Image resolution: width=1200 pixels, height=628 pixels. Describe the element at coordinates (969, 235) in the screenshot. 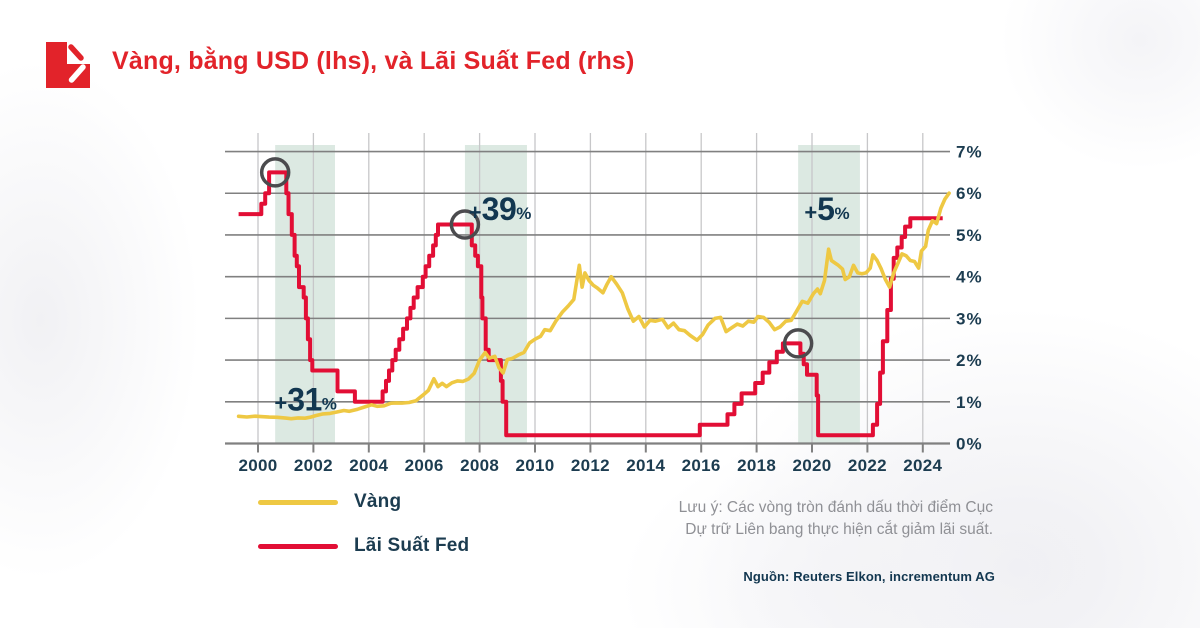

I see `y-axis-label: 5%` at that location.